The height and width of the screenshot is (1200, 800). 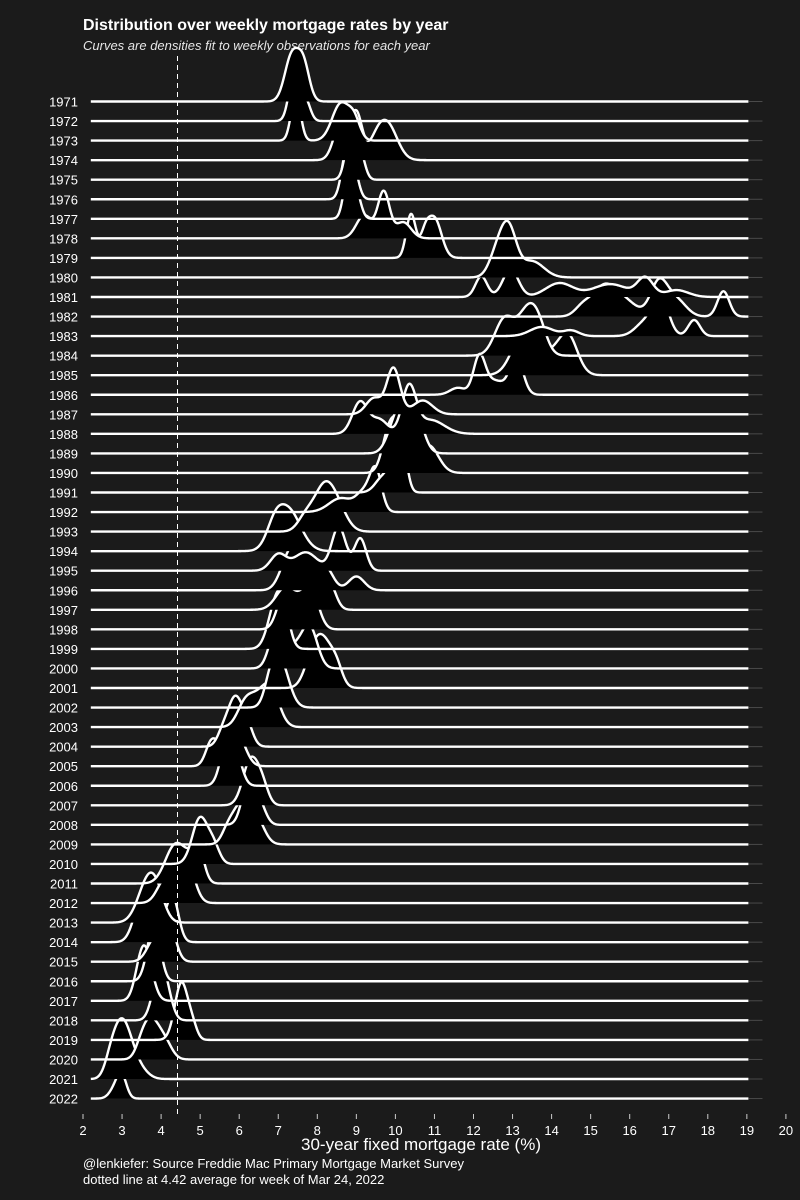 I want to click on ridge-2006, so click(x=419, y=759).